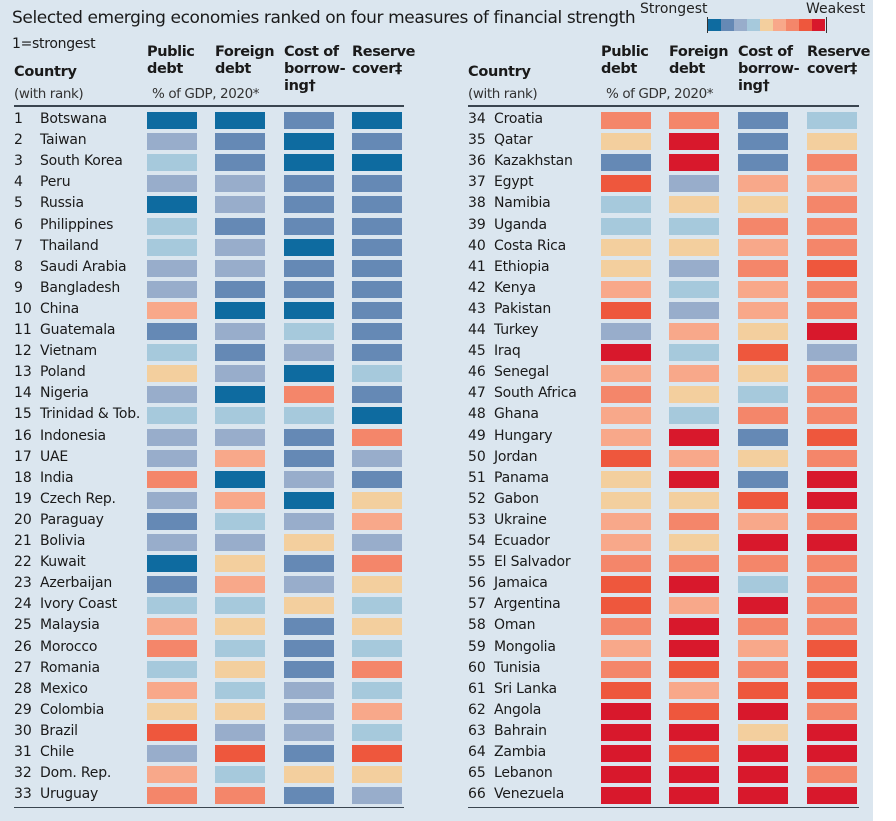  What do you see at coordinates (477, 604) in the screenshot?
I see `rank-label: 57` at bounding box center [477, 604].